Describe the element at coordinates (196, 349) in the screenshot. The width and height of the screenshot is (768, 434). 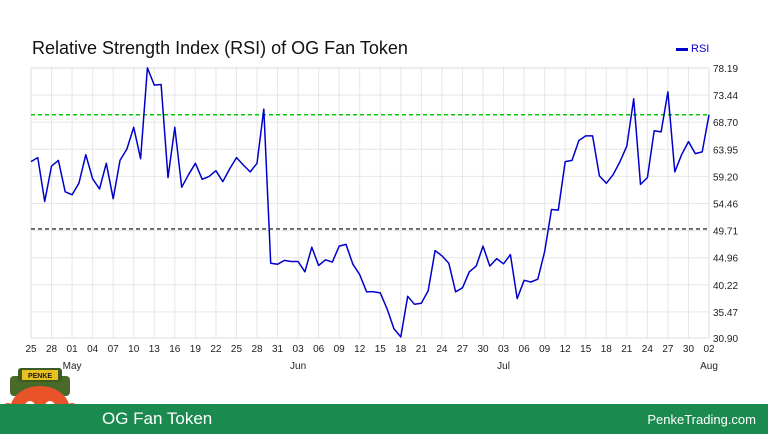
I see `x-tick-label: 19` at that location.